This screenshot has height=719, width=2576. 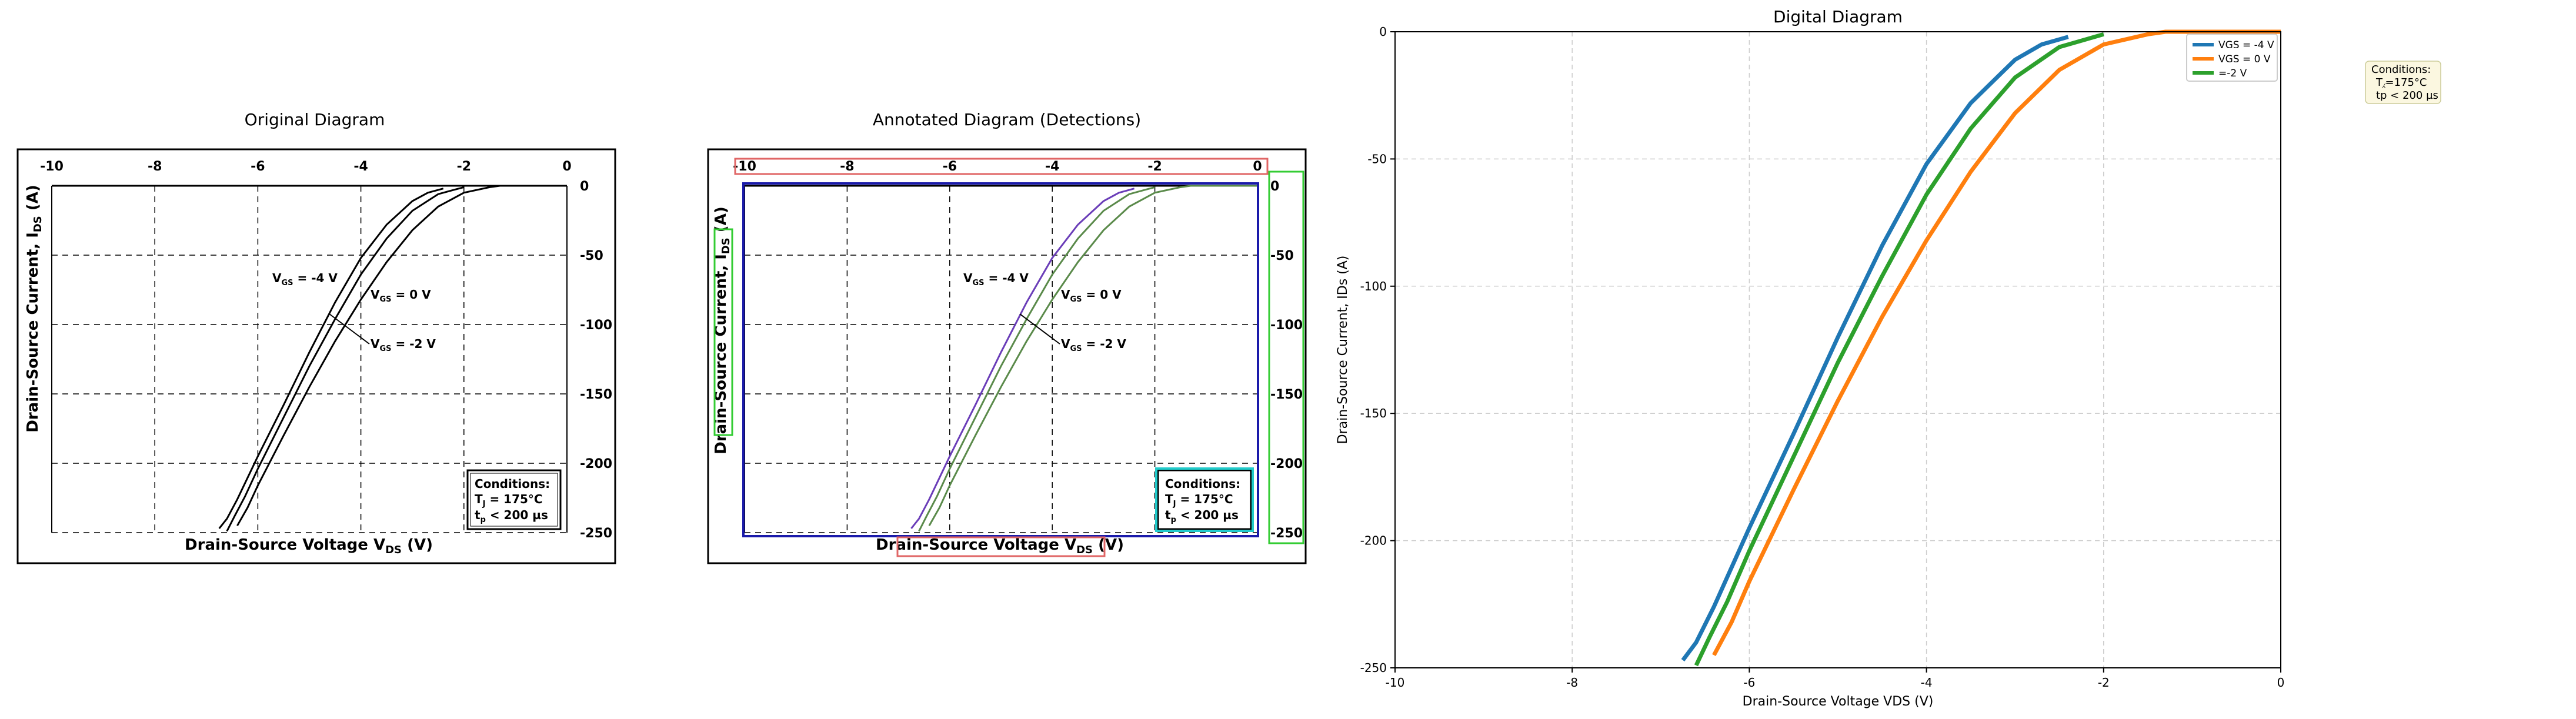 What do you see at coordinates (1373, 286) in the screenshot?
I see `digital-y-tick-label: -100` at bounding box center [1373, 286].